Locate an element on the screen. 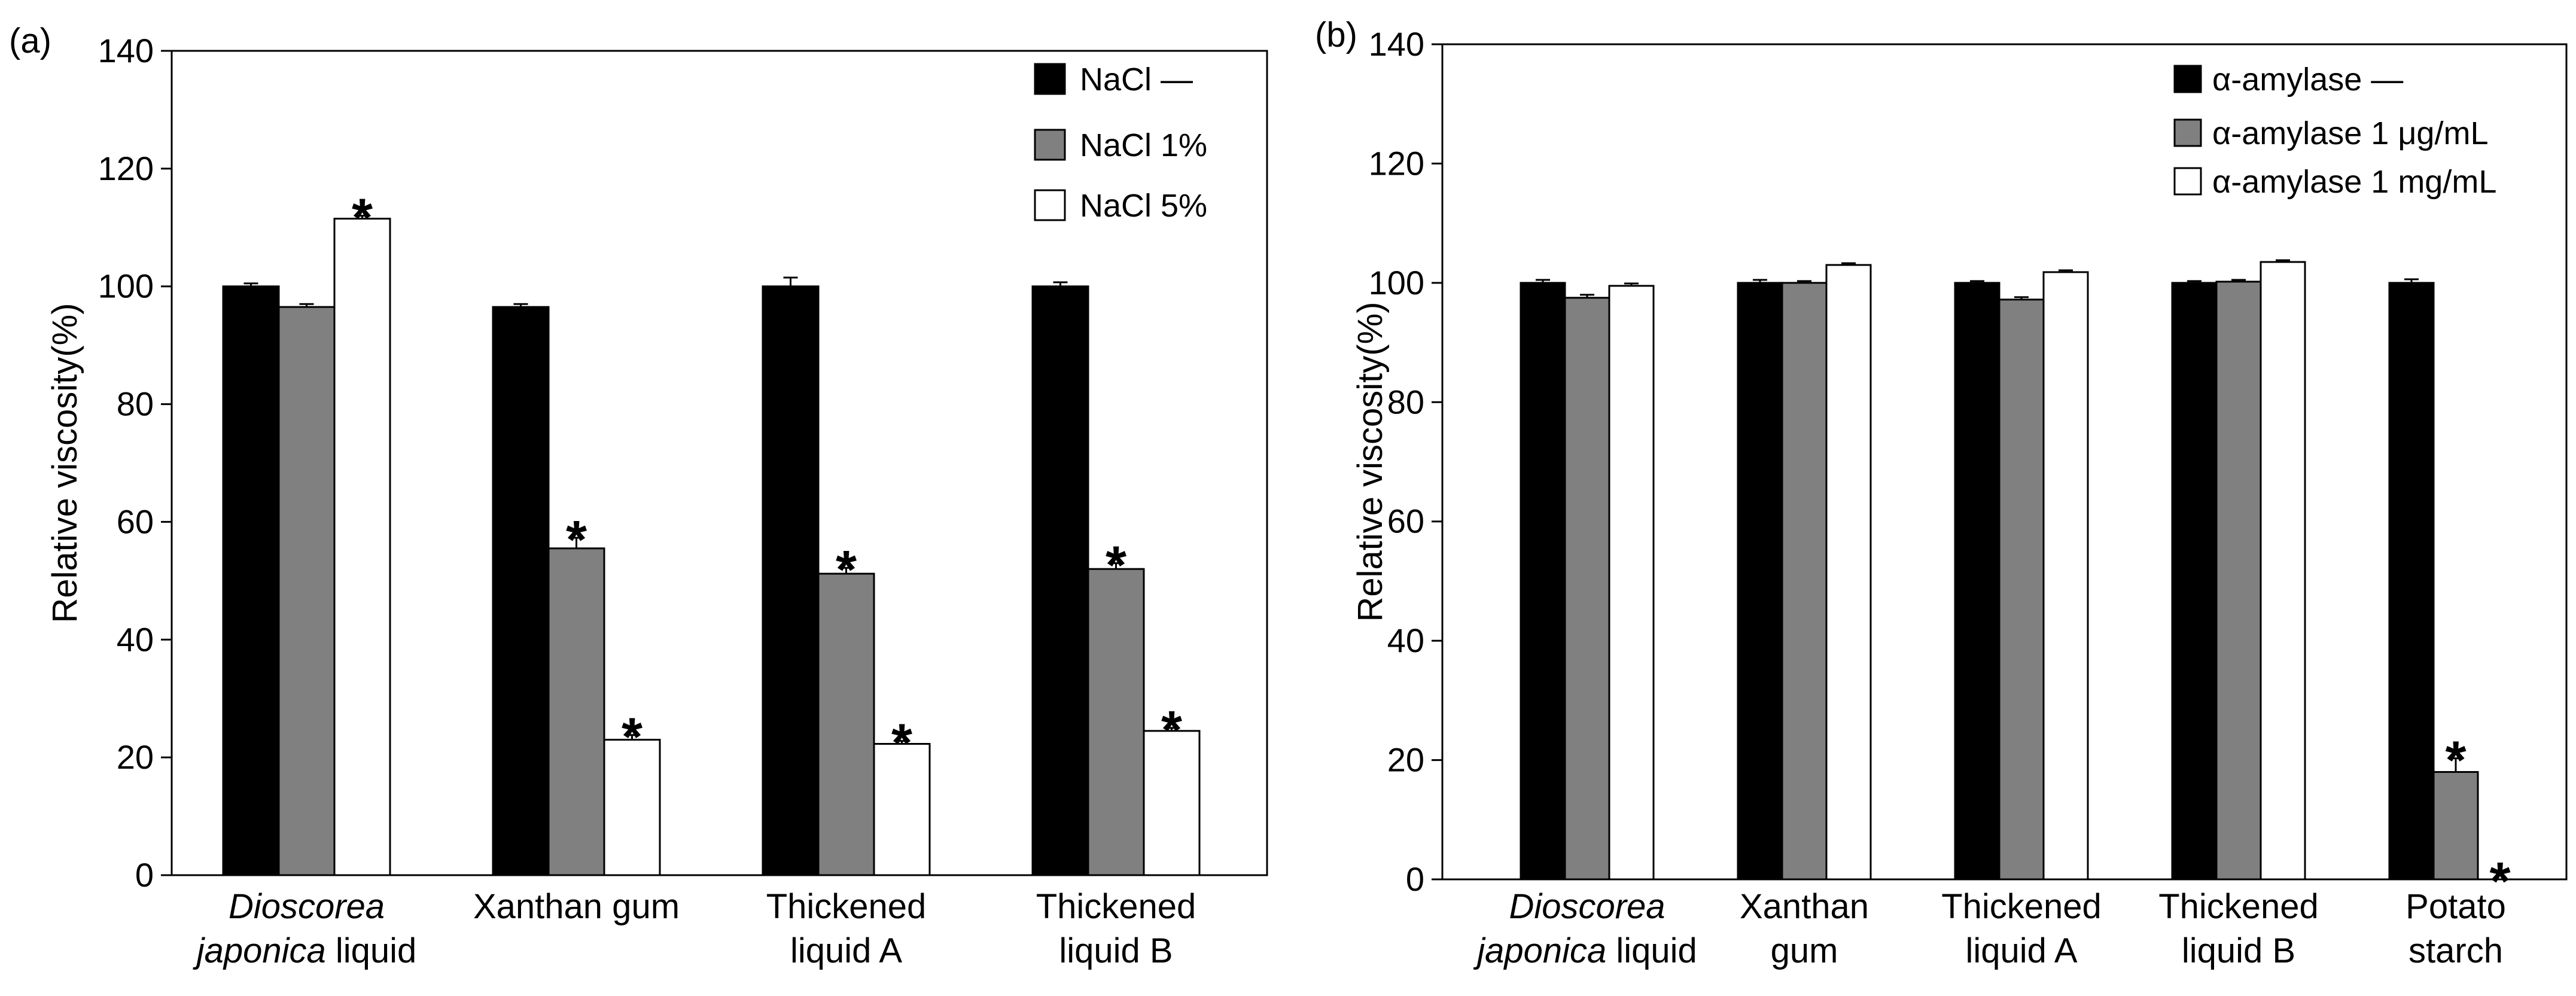 The image size is (2576, 996). y-axis-label-a: Relative viscosity(%) is located at coordinates (64, 463).